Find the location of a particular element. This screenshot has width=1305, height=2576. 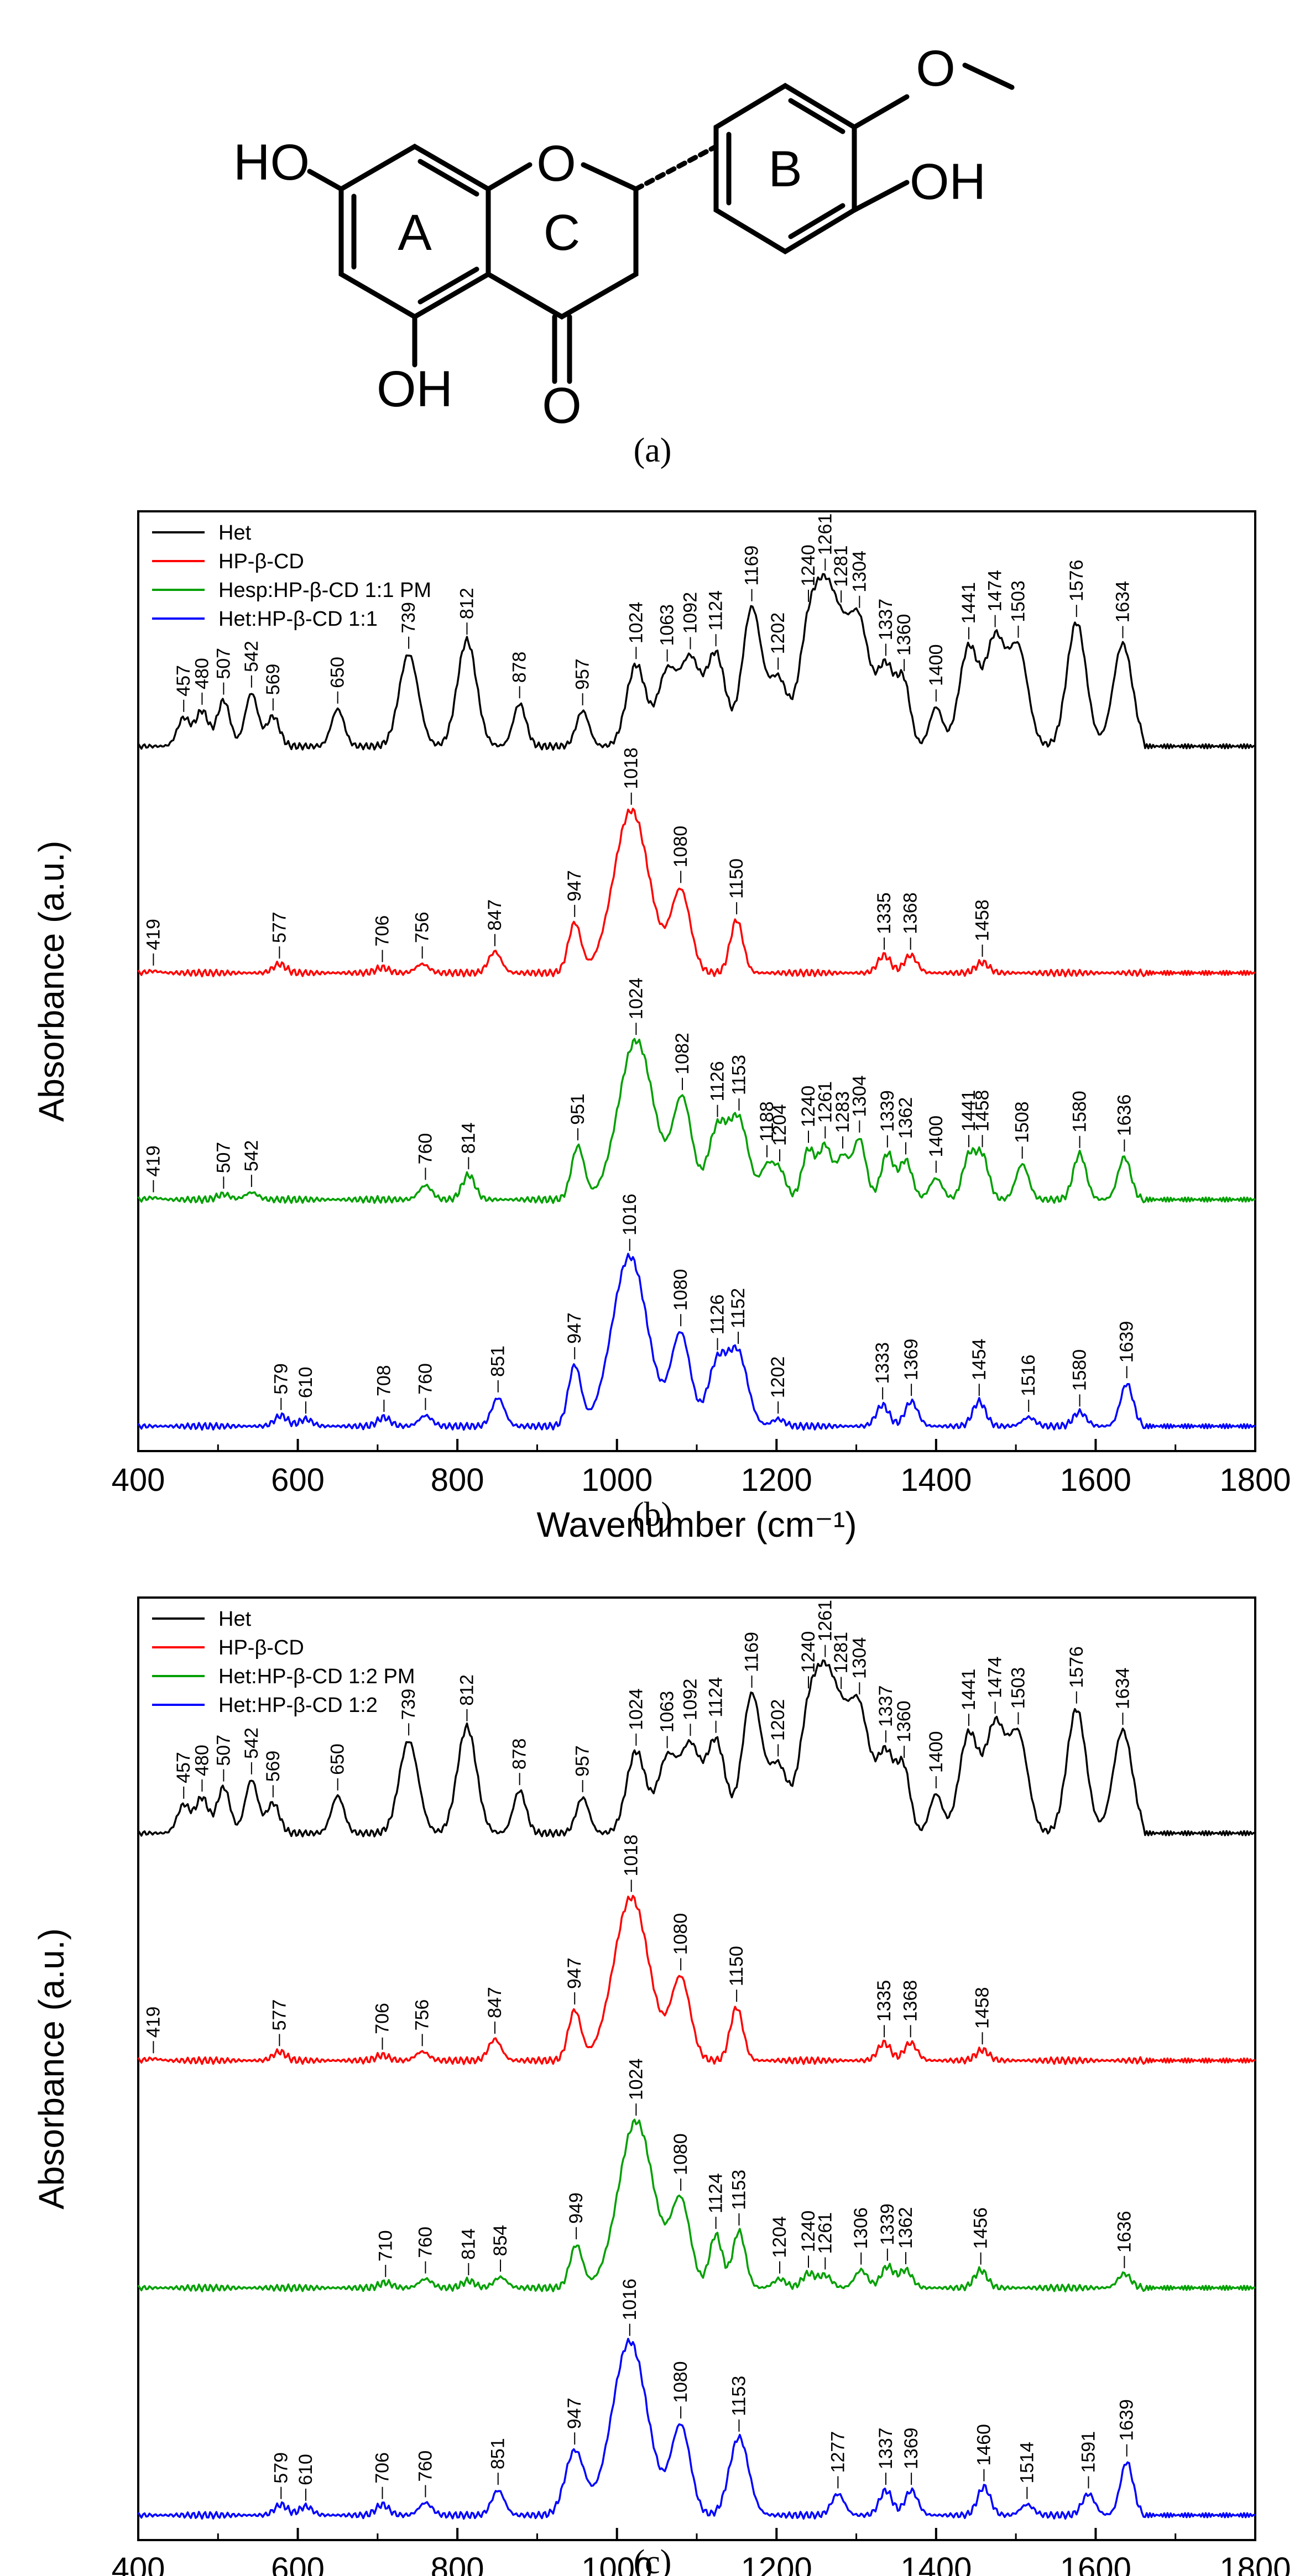

x-tick-label: 1800 is located at coordinates (1255, 1480).